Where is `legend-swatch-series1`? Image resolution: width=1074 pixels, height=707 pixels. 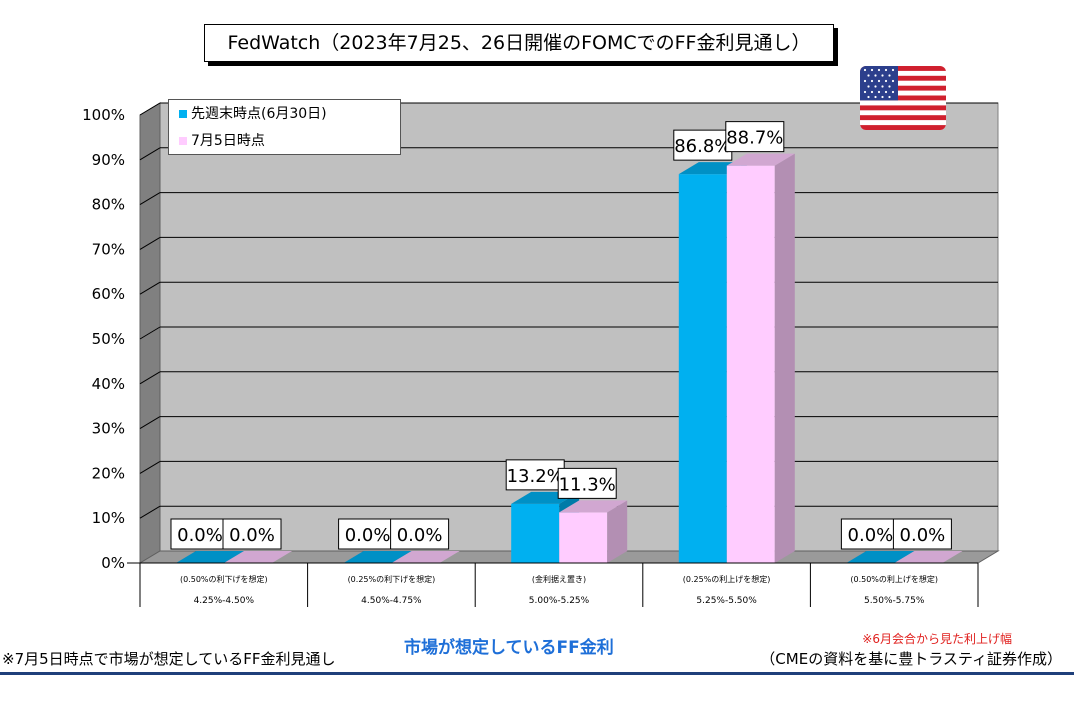 legend-swatch-series1 is located at coordinates (183, 114).